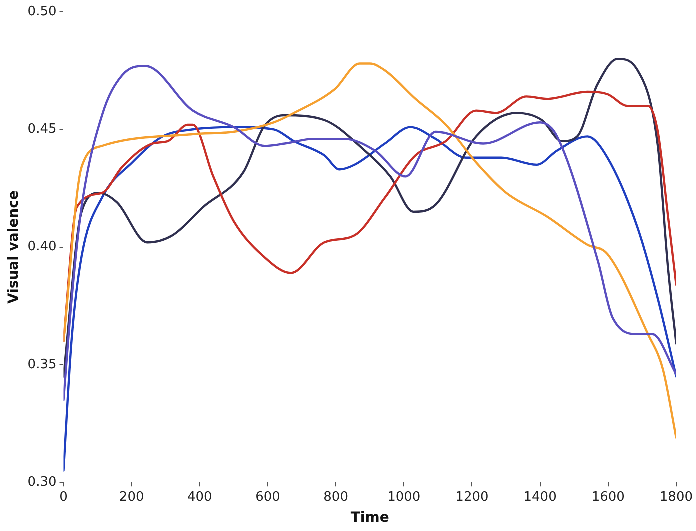 This screenshot has width=696, height=531. I want to click on x-tick-label: 1400, so click(540, 497).